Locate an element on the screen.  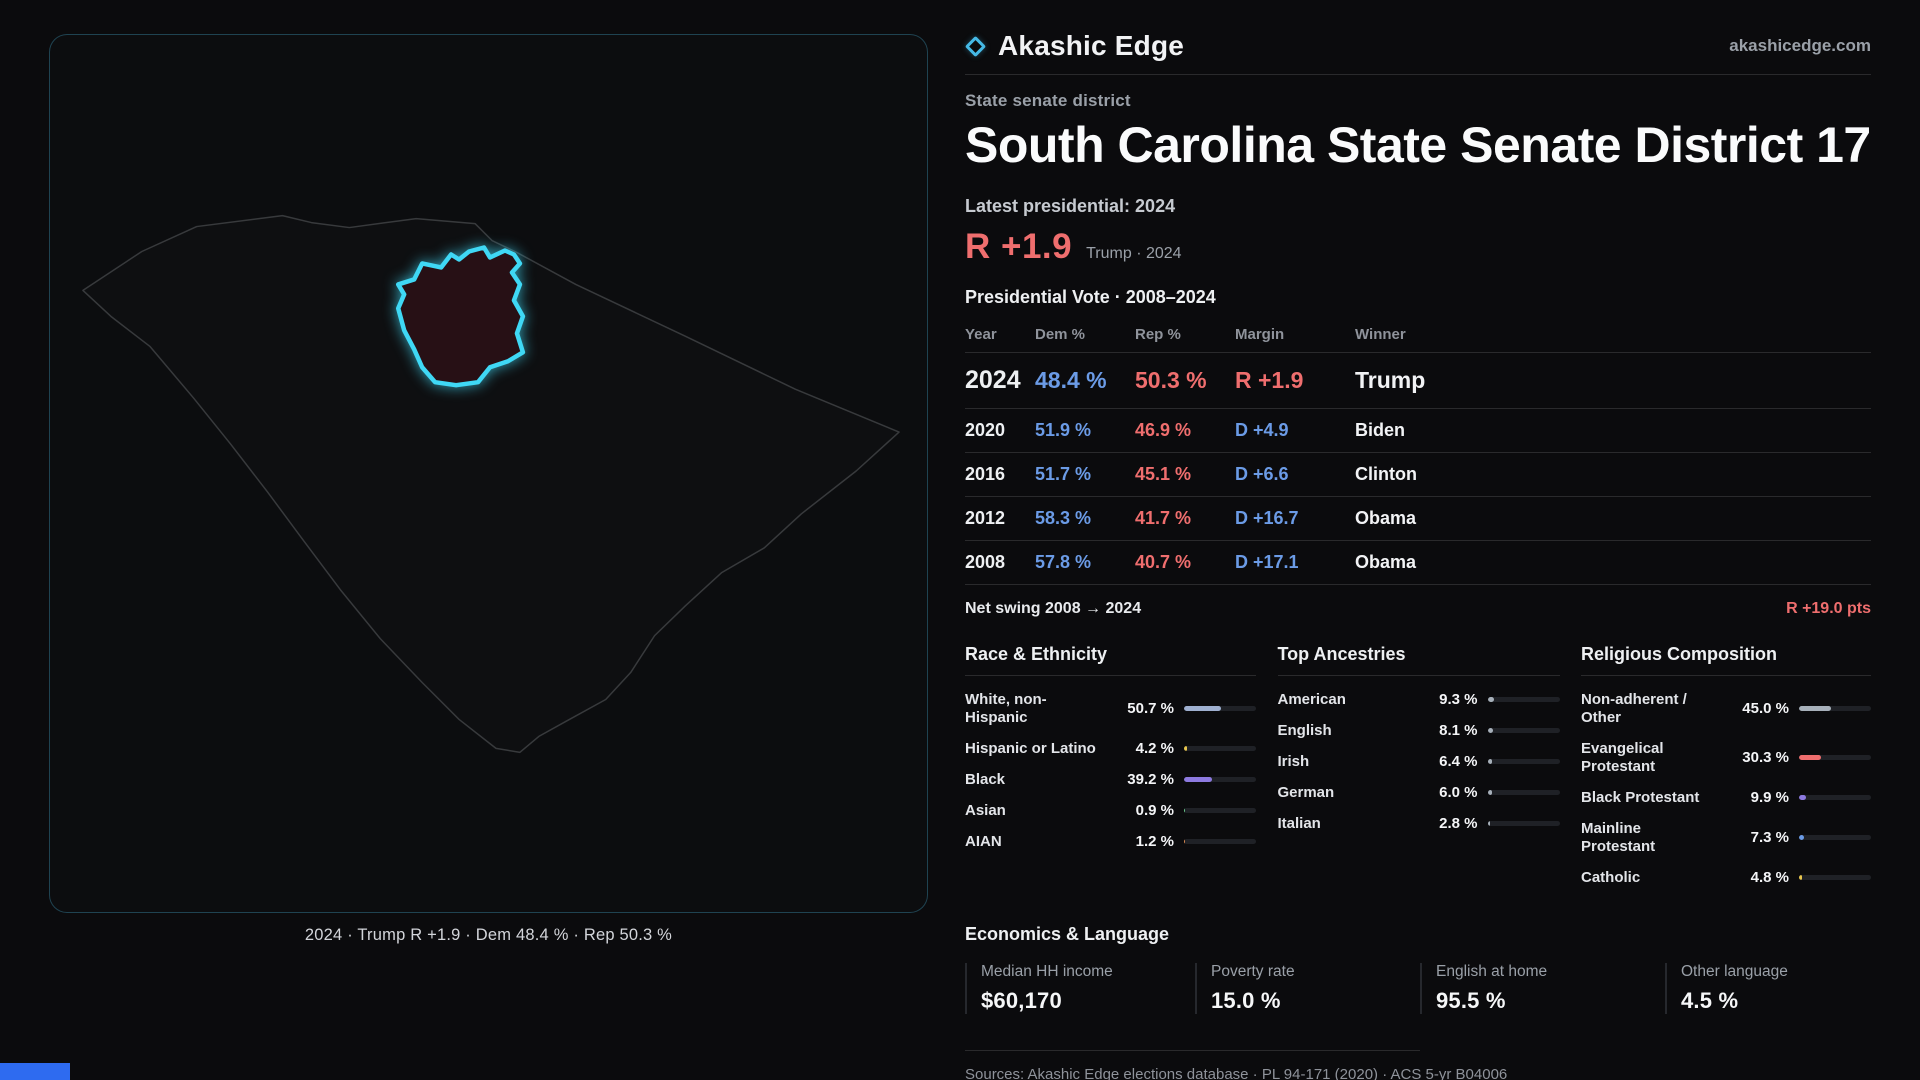
margin-cell: D +6.6 is located at coordinates (1262, 473).